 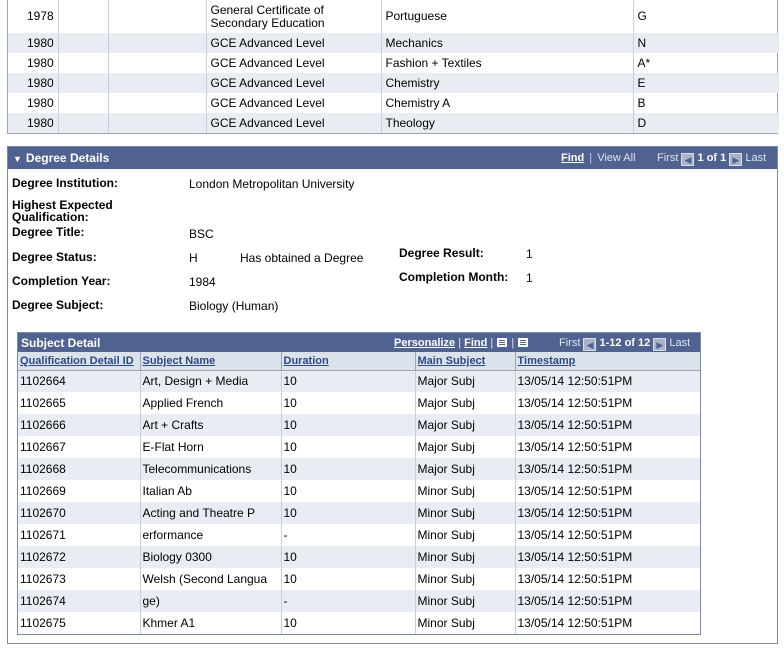 What do you see at coordinates (462, 343) in the screenshot?
I see `subject-detail-toolbar: Personalize | Find | |` at bounding box center [462, 343].